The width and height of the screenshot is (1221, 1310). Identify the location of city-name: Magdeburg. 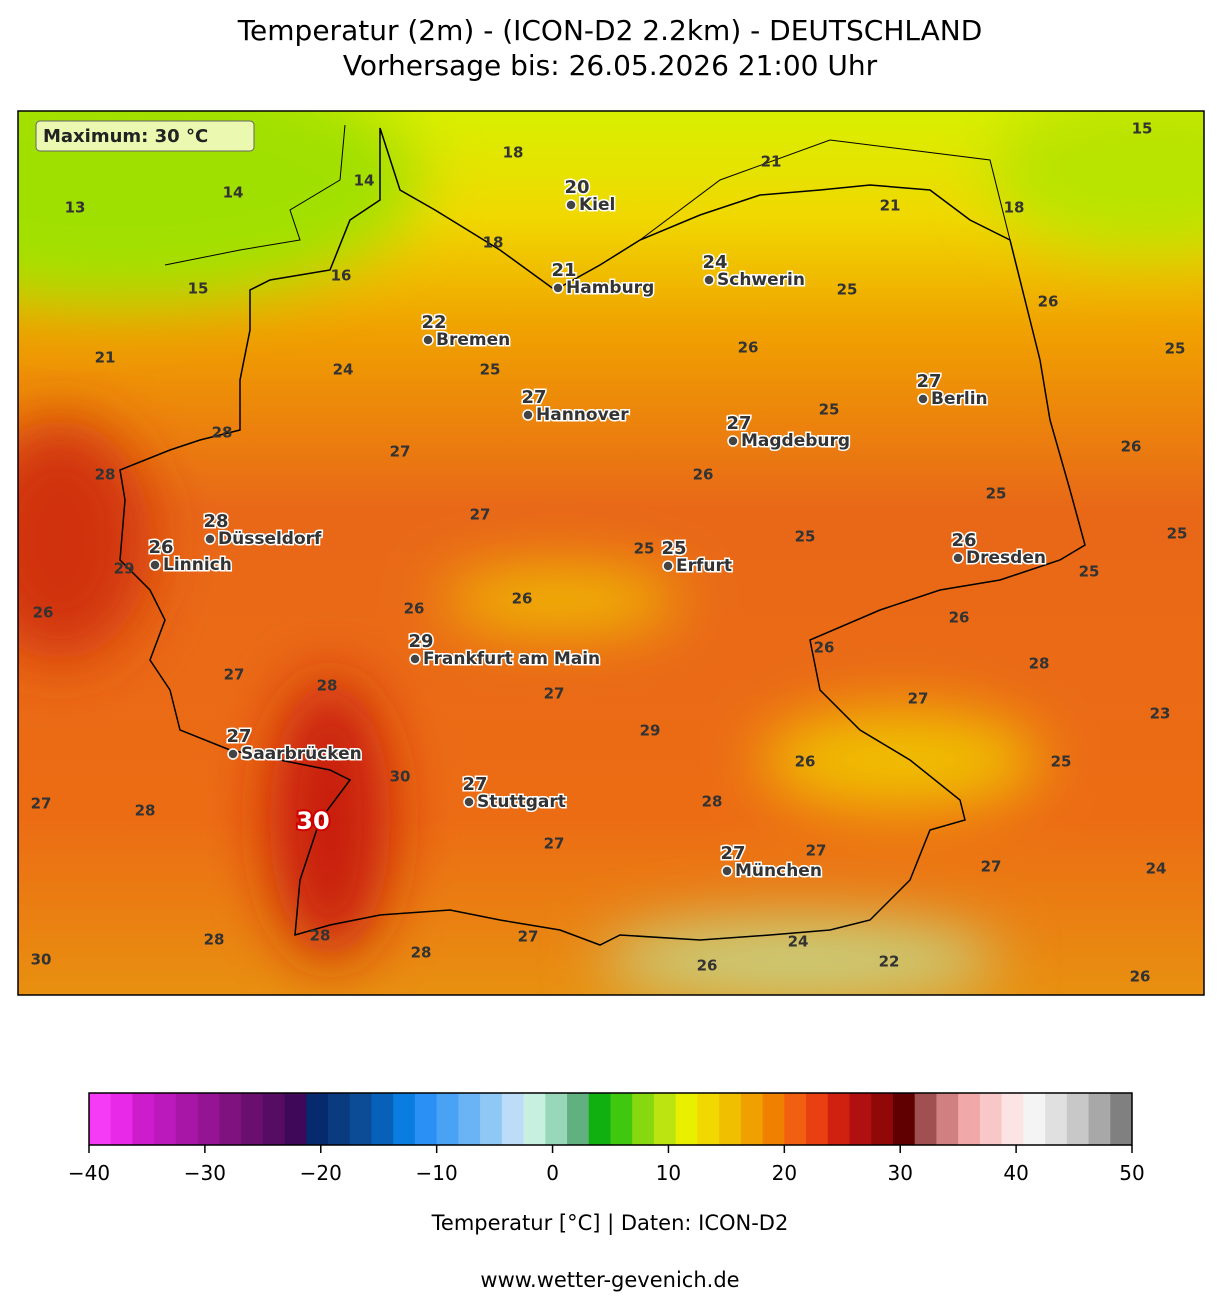
(795, 441).